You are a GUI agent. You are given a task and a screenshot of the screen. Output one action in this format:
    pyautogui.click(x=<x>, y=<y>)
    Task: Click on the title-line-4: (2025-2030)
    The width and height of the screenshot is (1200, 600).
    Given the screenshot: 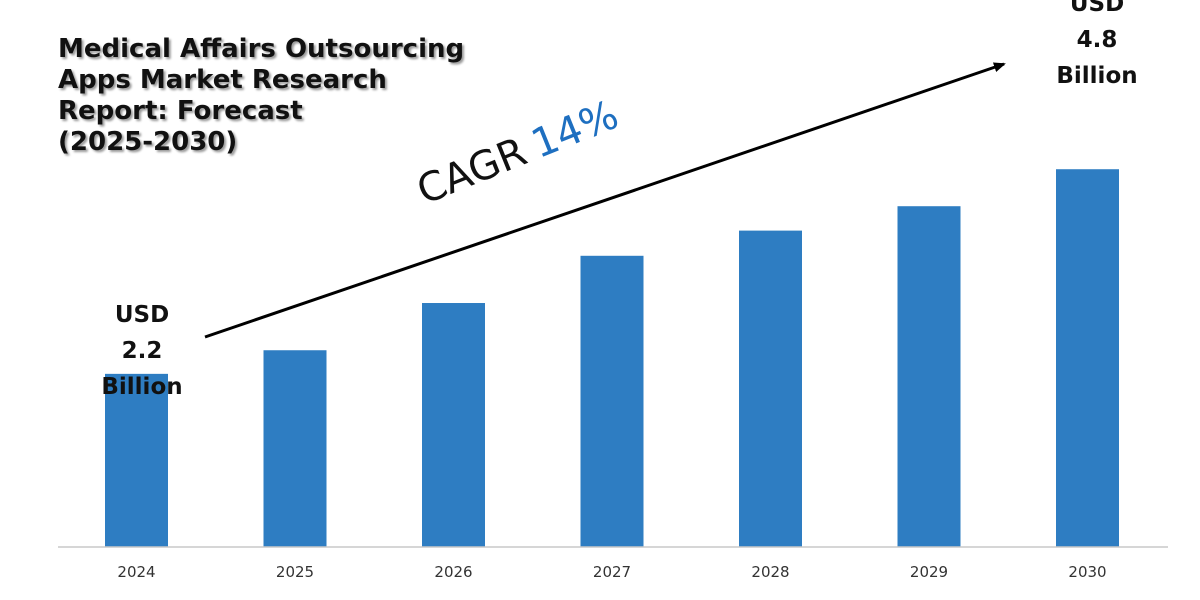 What is the action you would take?
    pyautogui.click(x=148, y=142)
    